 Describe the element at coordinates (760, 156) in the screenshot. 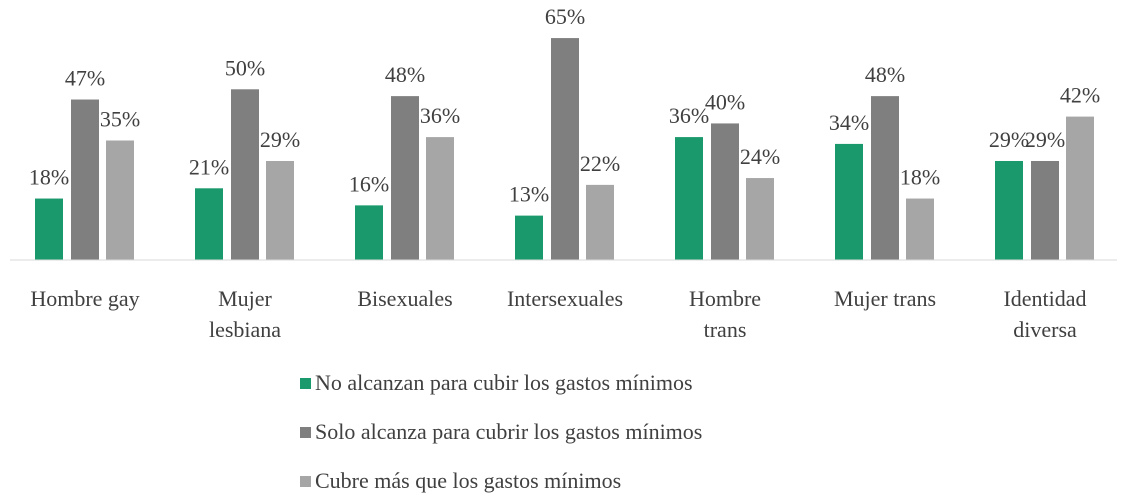

I see `data-label: 24%` at that location.